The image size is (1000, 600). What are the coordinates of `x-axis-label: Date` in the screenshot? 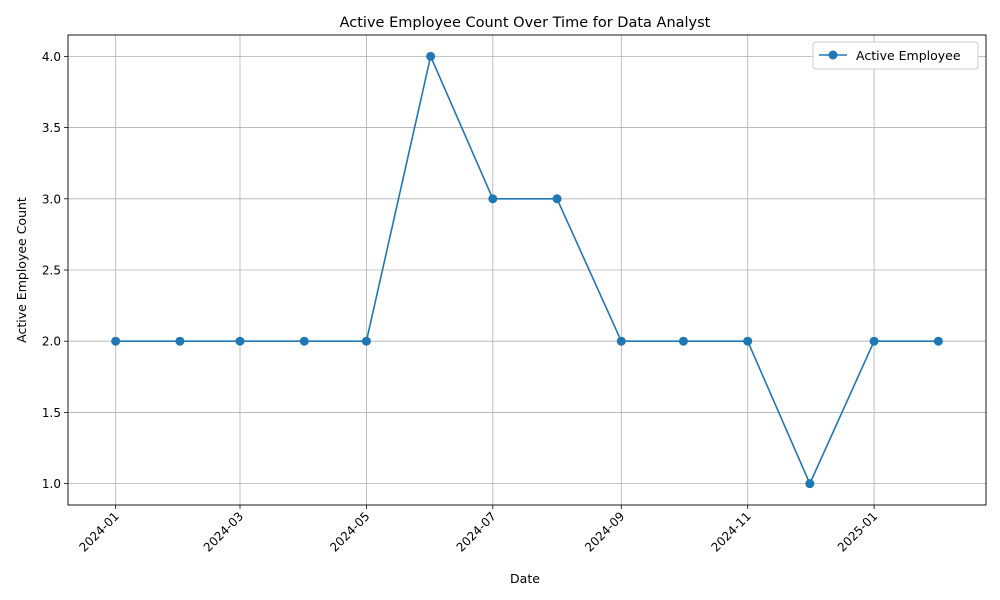 It's located at (525, 578).